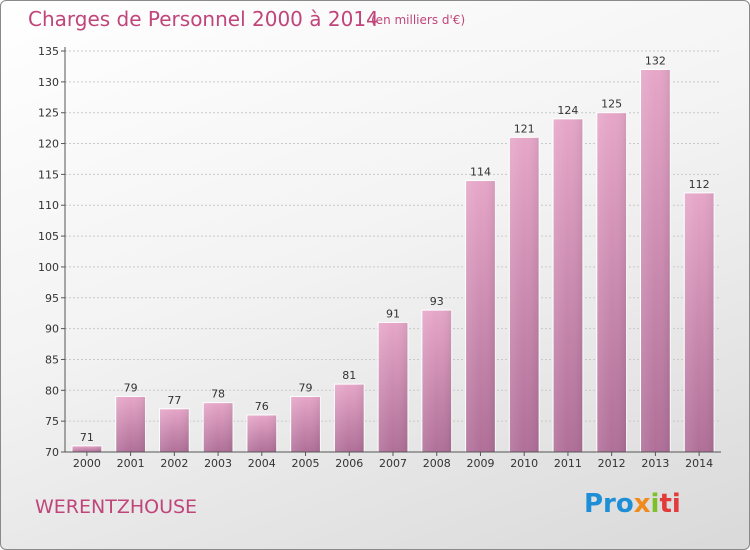  I want to click on y-tick-label: 95, so click(52, 298).